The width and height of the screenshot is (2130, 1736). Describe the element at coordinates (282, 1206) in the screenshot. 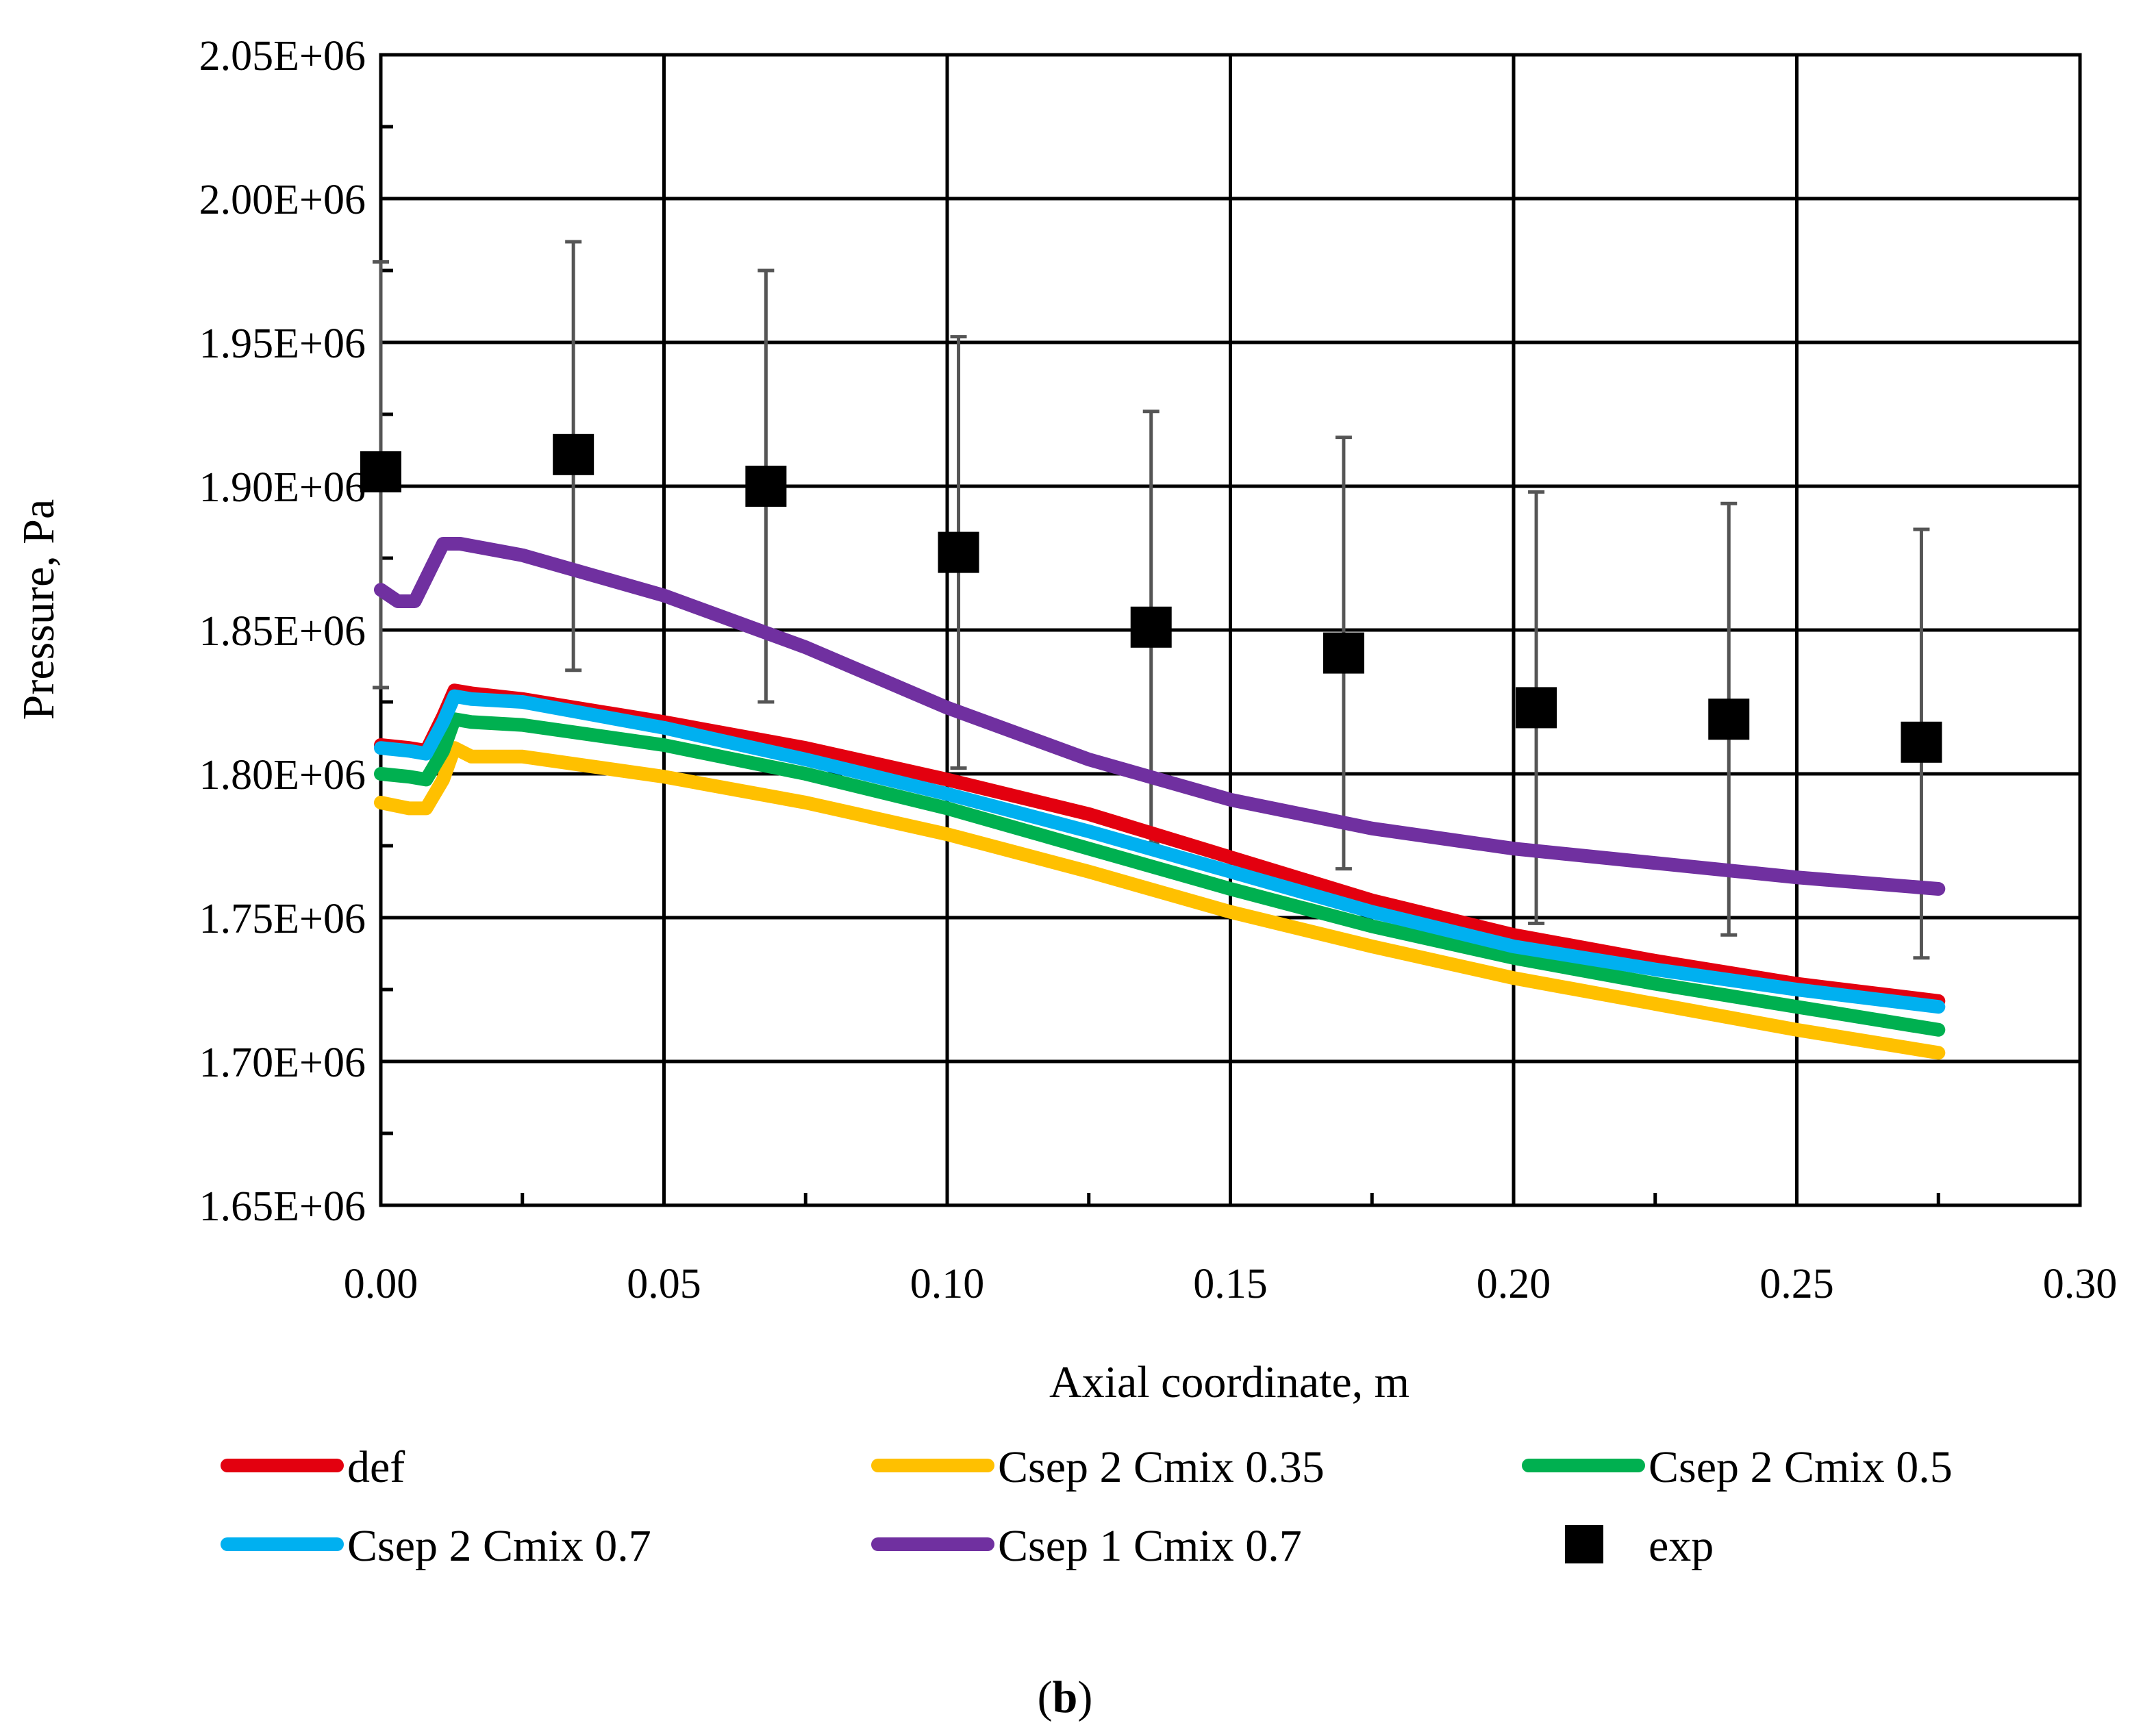

I see `y-tick-label: 1.65E+06` at that location.